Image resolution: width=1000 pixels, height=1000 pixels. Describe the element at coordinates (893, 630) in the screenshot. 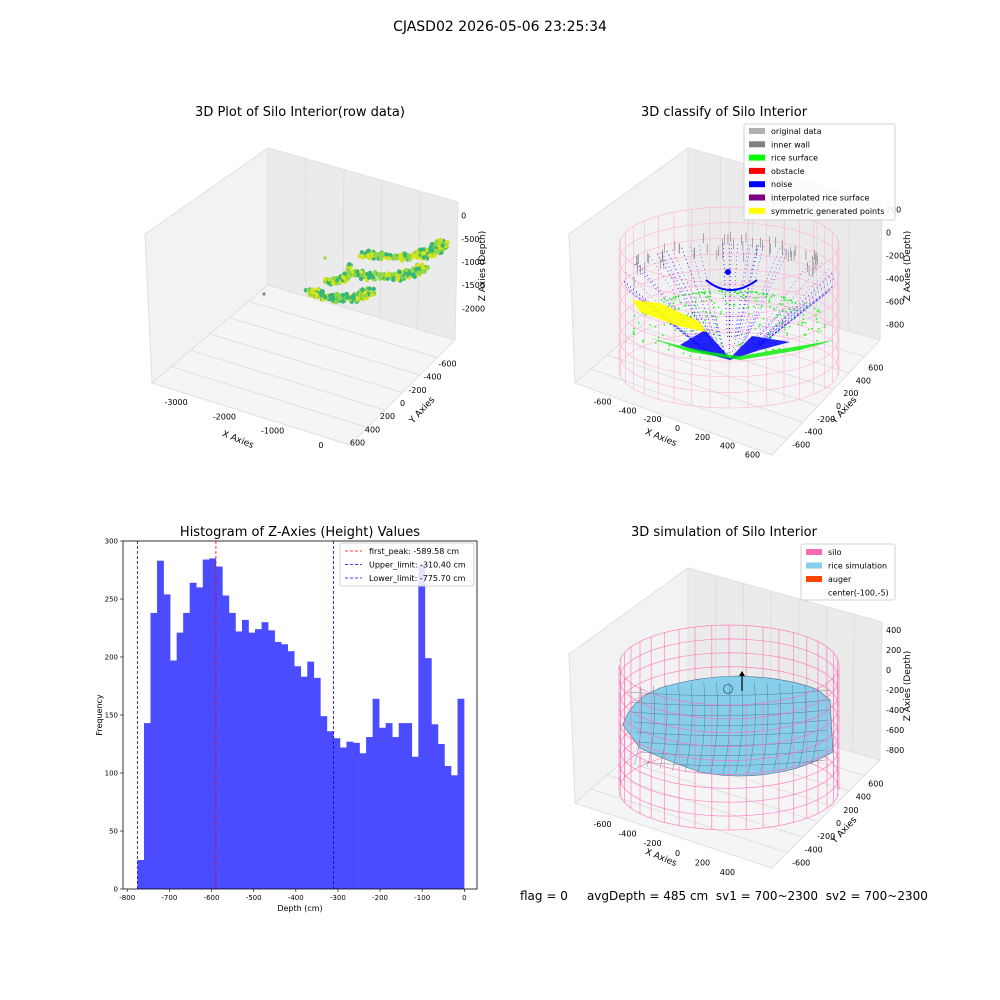

I see `z-tick-label: 400` at that location.